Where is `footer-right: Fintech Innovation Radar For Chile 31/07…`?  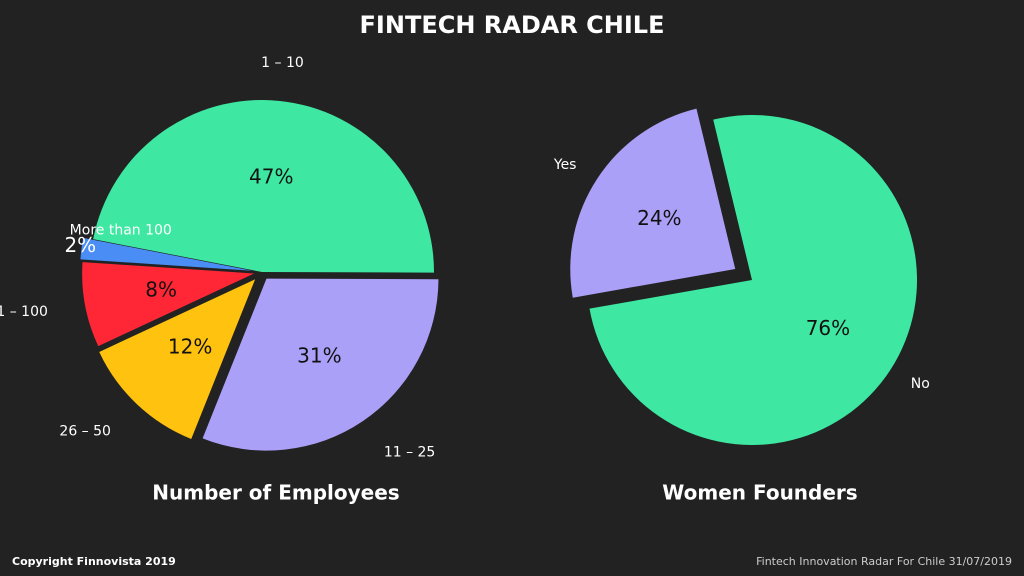 footer-right: Fintech Innovation Radar For Chile 31/07… is located at coordinates (884, 561).